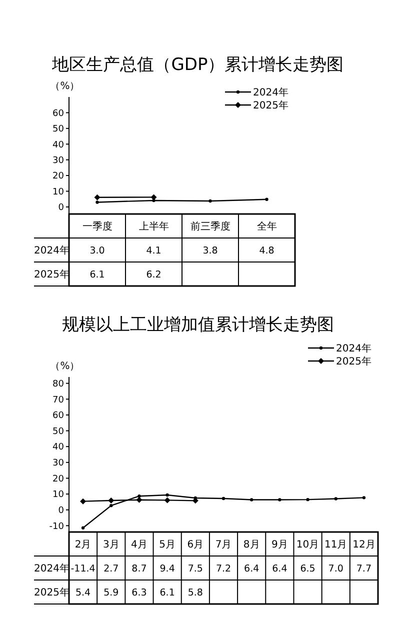 The width and height of the screenshot is (396, 622). What do you see at coordinates (210, 226) in the screenshot?
I see `x-tick-label: 前三季度` at bounding box center [210, 226].